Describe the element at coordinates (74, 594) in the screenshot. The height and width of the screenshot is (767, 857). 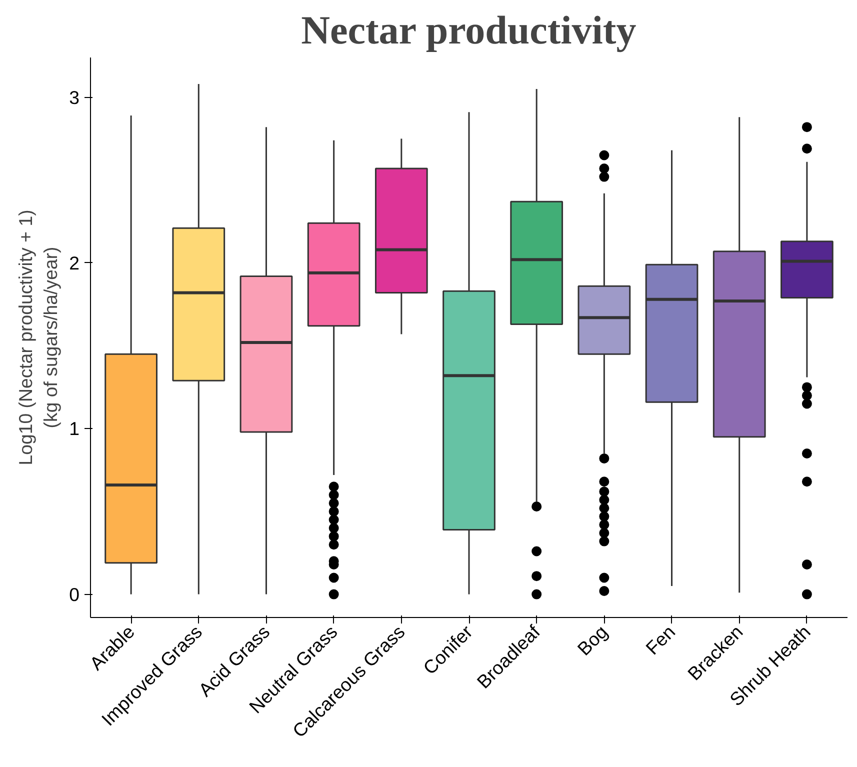
I see `y-tick-label: 0` at that location.